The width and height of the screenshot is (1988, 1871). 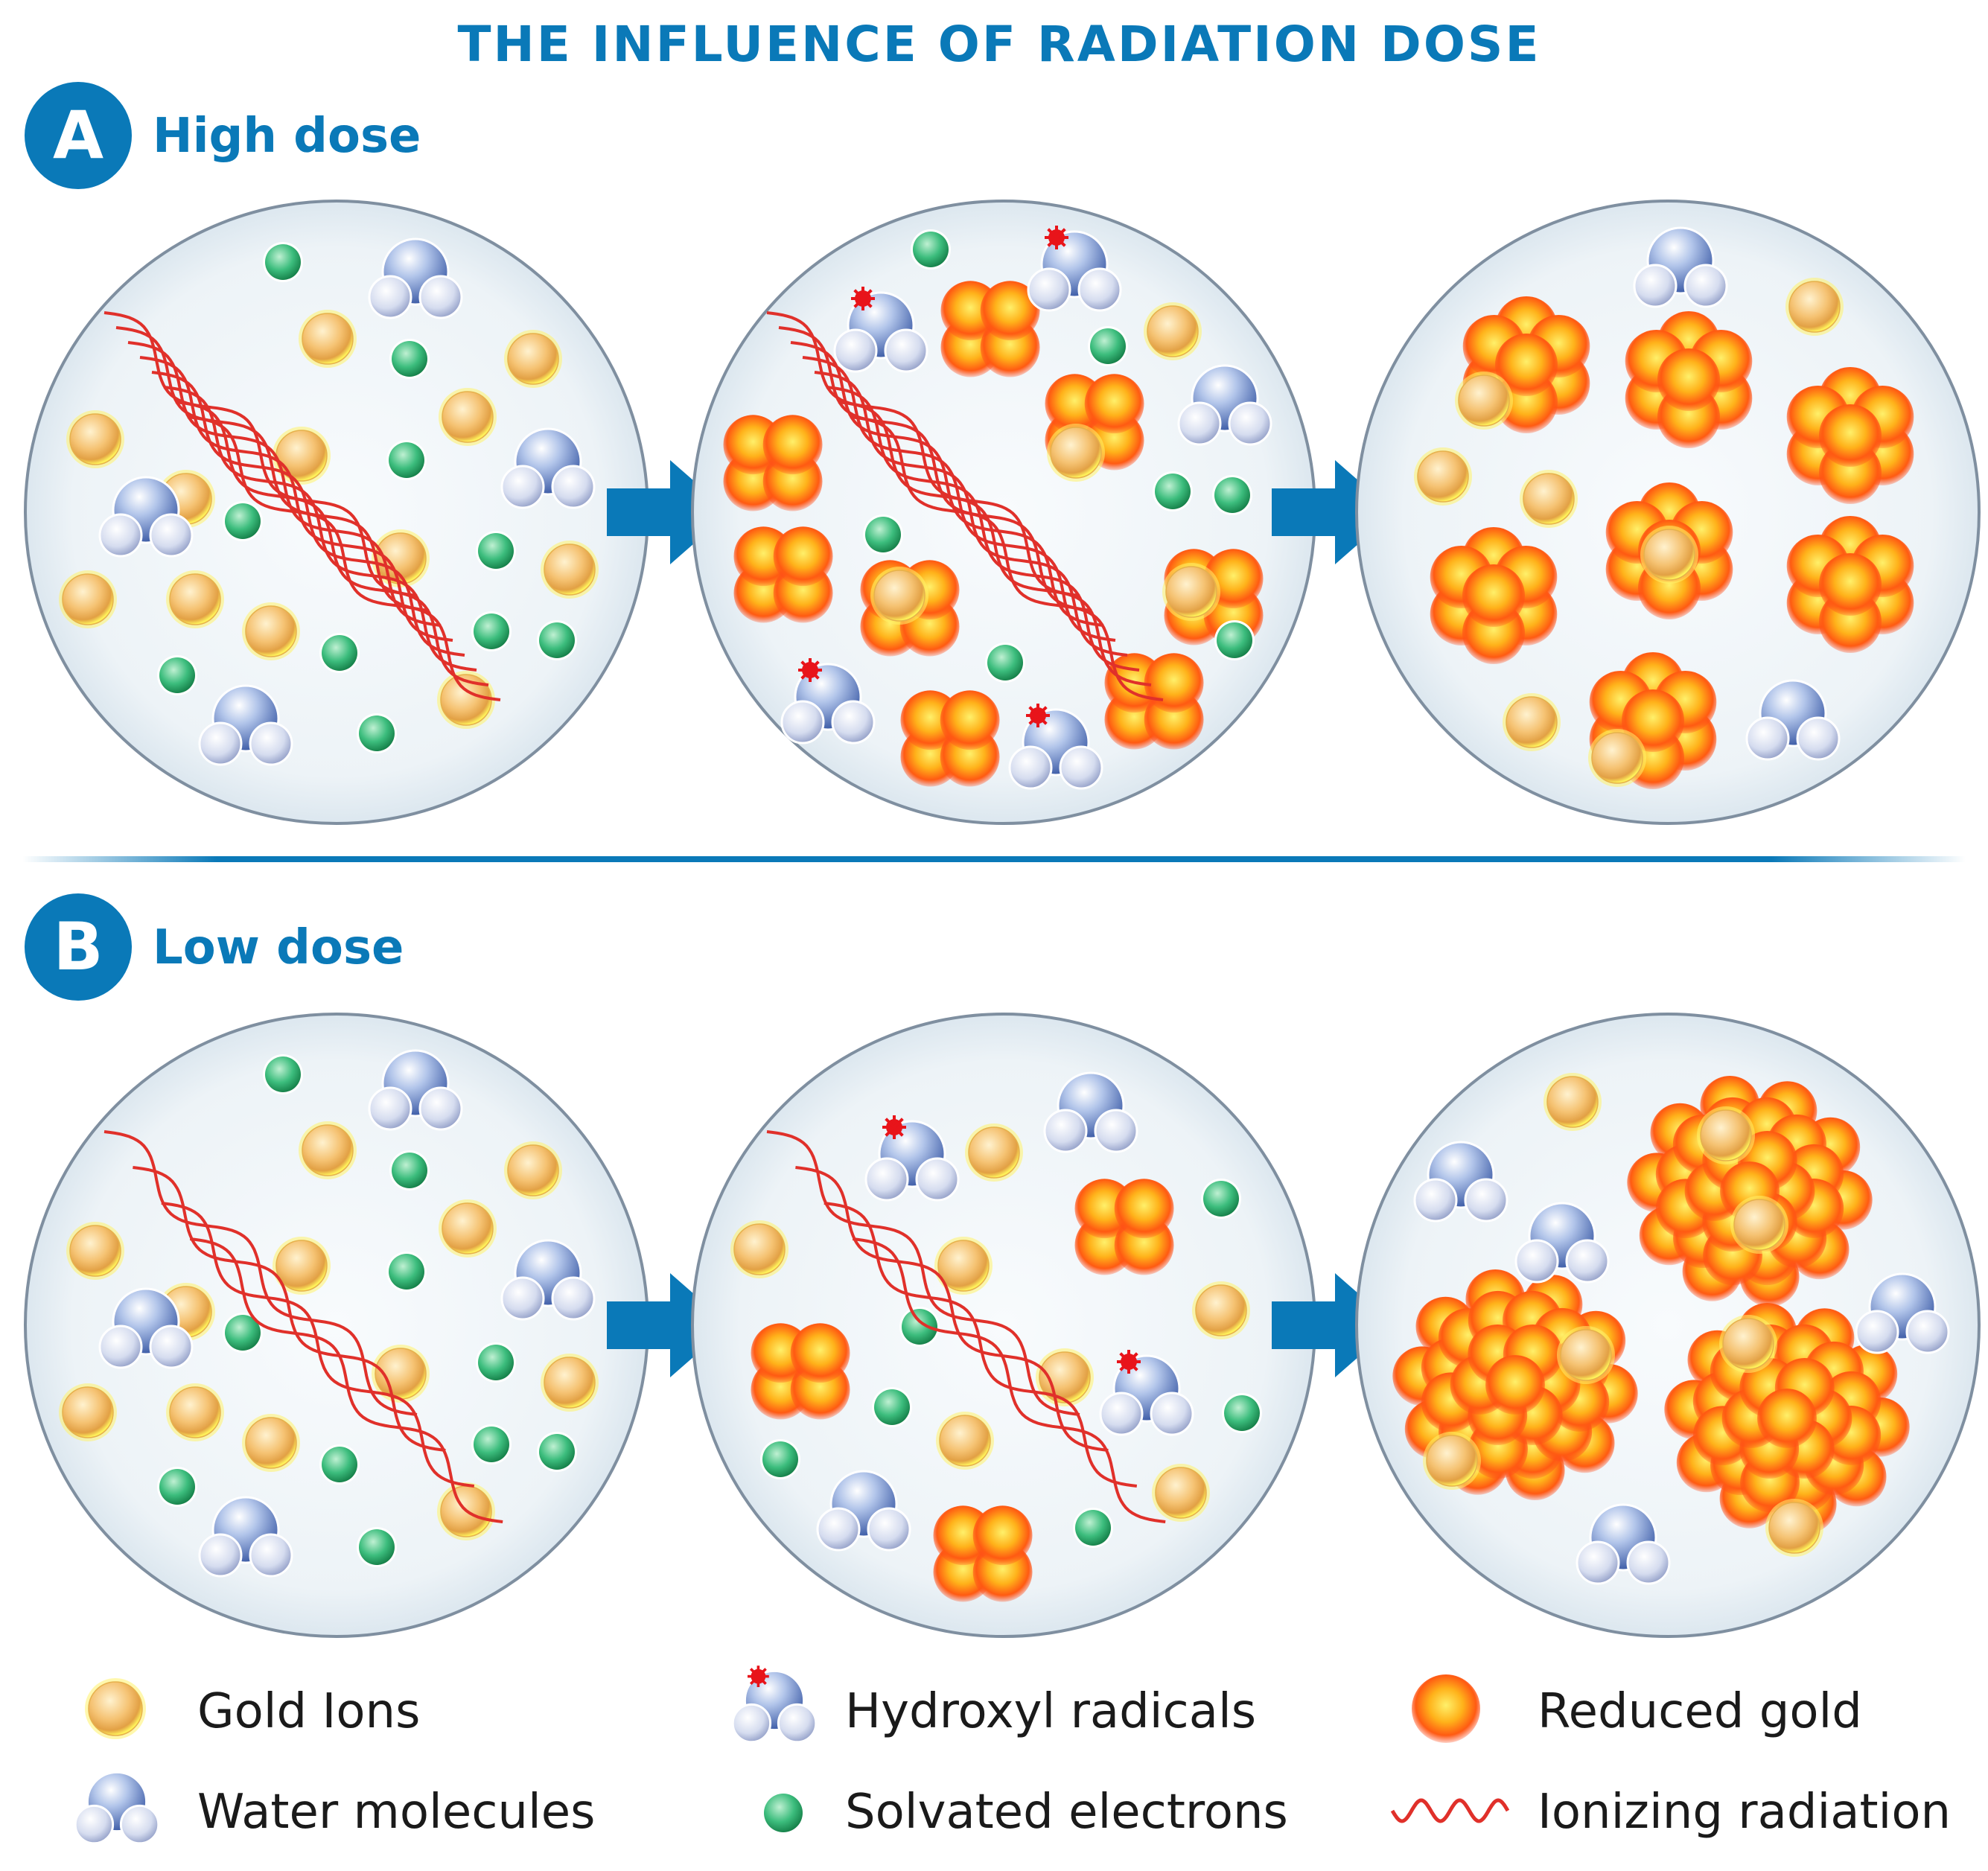 What do you see at coordinates (1066, 1812) in the screenshot?
I see `legend-label-solvated-electrons: Solvated electrons` at bounding box center [1066, 1812].